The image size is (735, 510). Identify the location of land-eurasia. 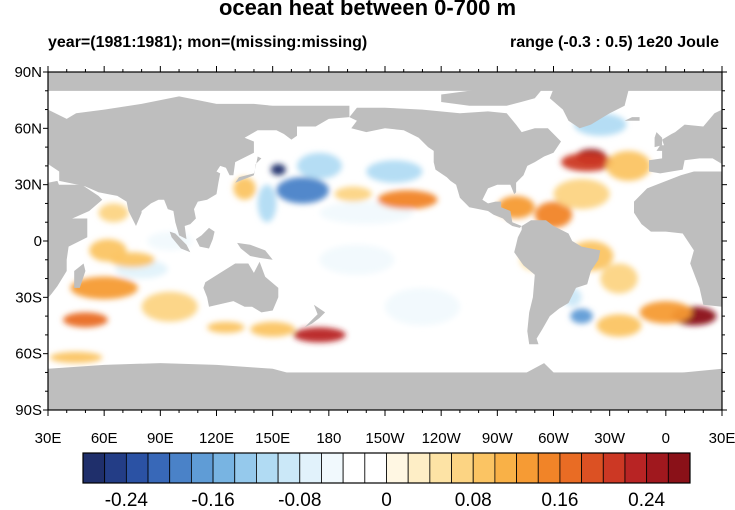
(199, 165).